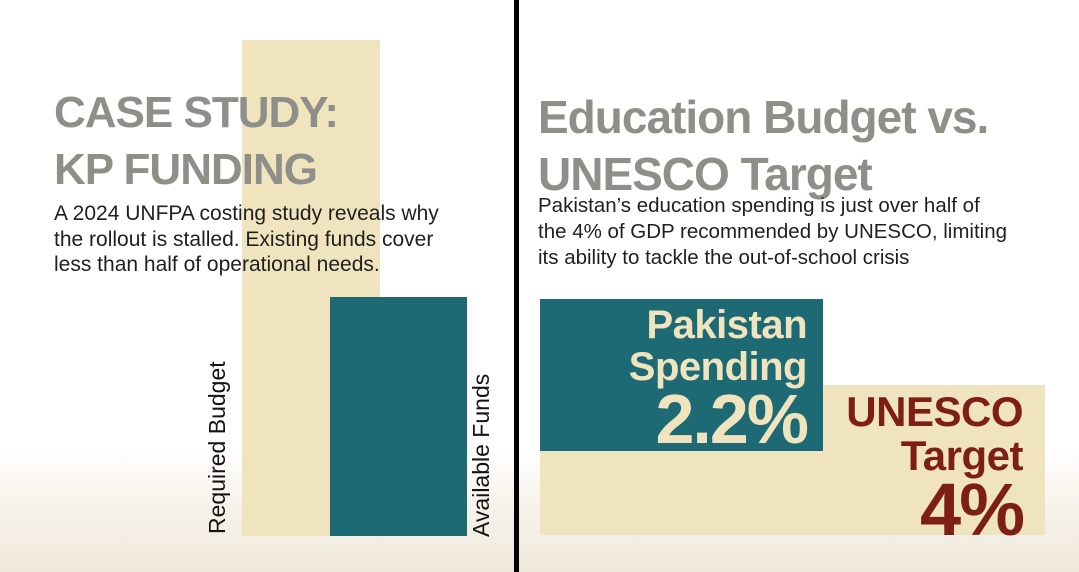  I want to click on left-title-line2: KP FUNDING, so click(186, 169).